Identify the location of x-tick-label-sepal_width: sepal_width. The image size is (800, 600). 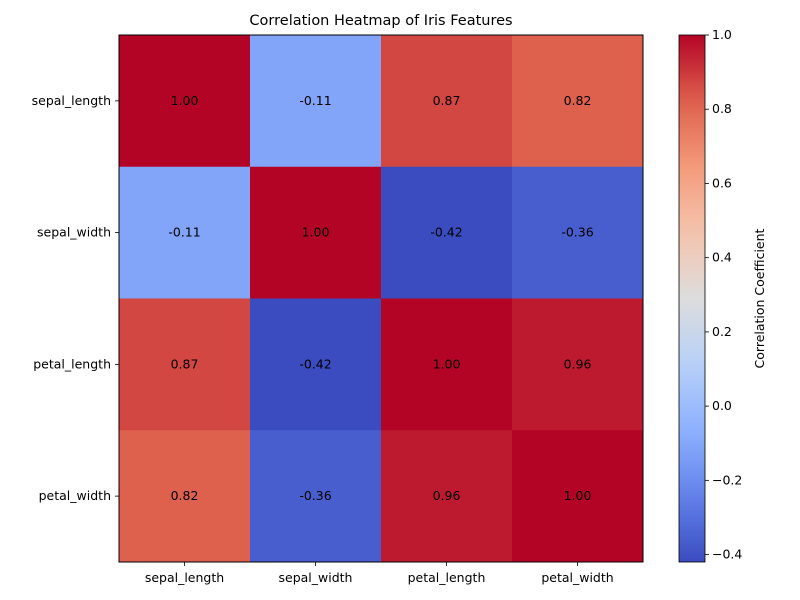
(316, 577).